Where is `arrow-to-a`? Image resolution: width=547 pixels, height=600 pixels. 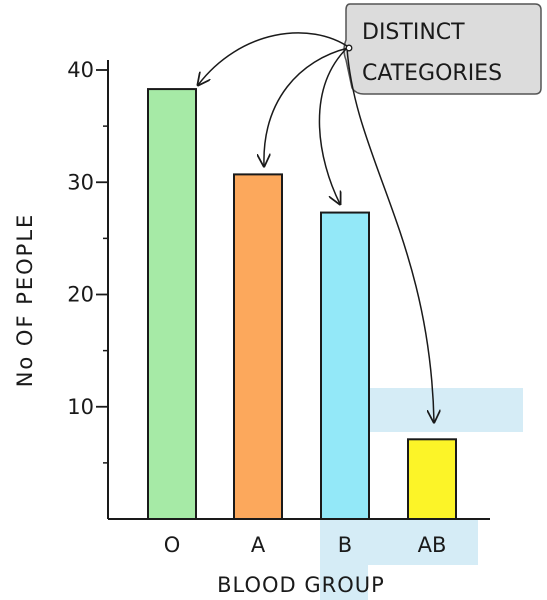 arrow-to-a is located at coordinates (306, 106).